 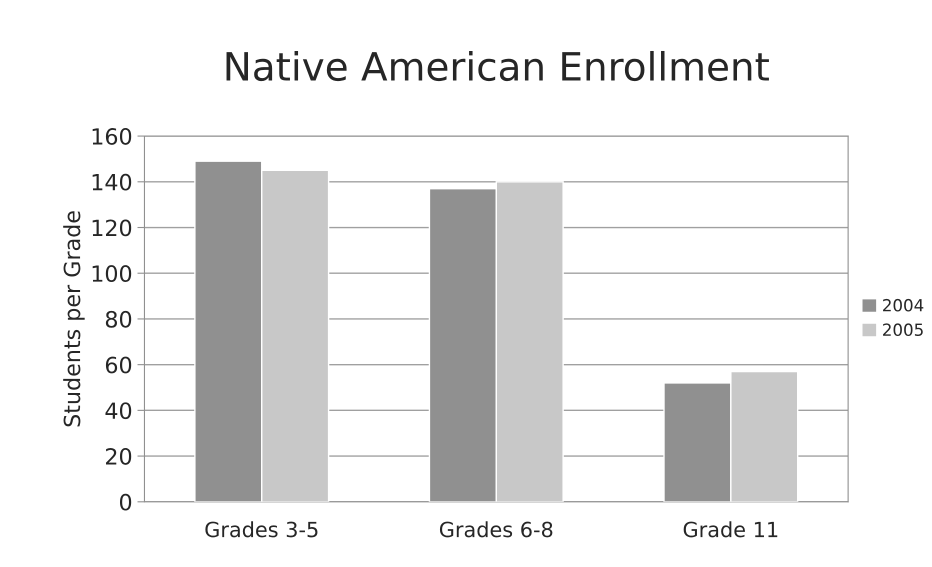 I want to click on x-tick-label: Grade 11, so click(x=731, y=529).